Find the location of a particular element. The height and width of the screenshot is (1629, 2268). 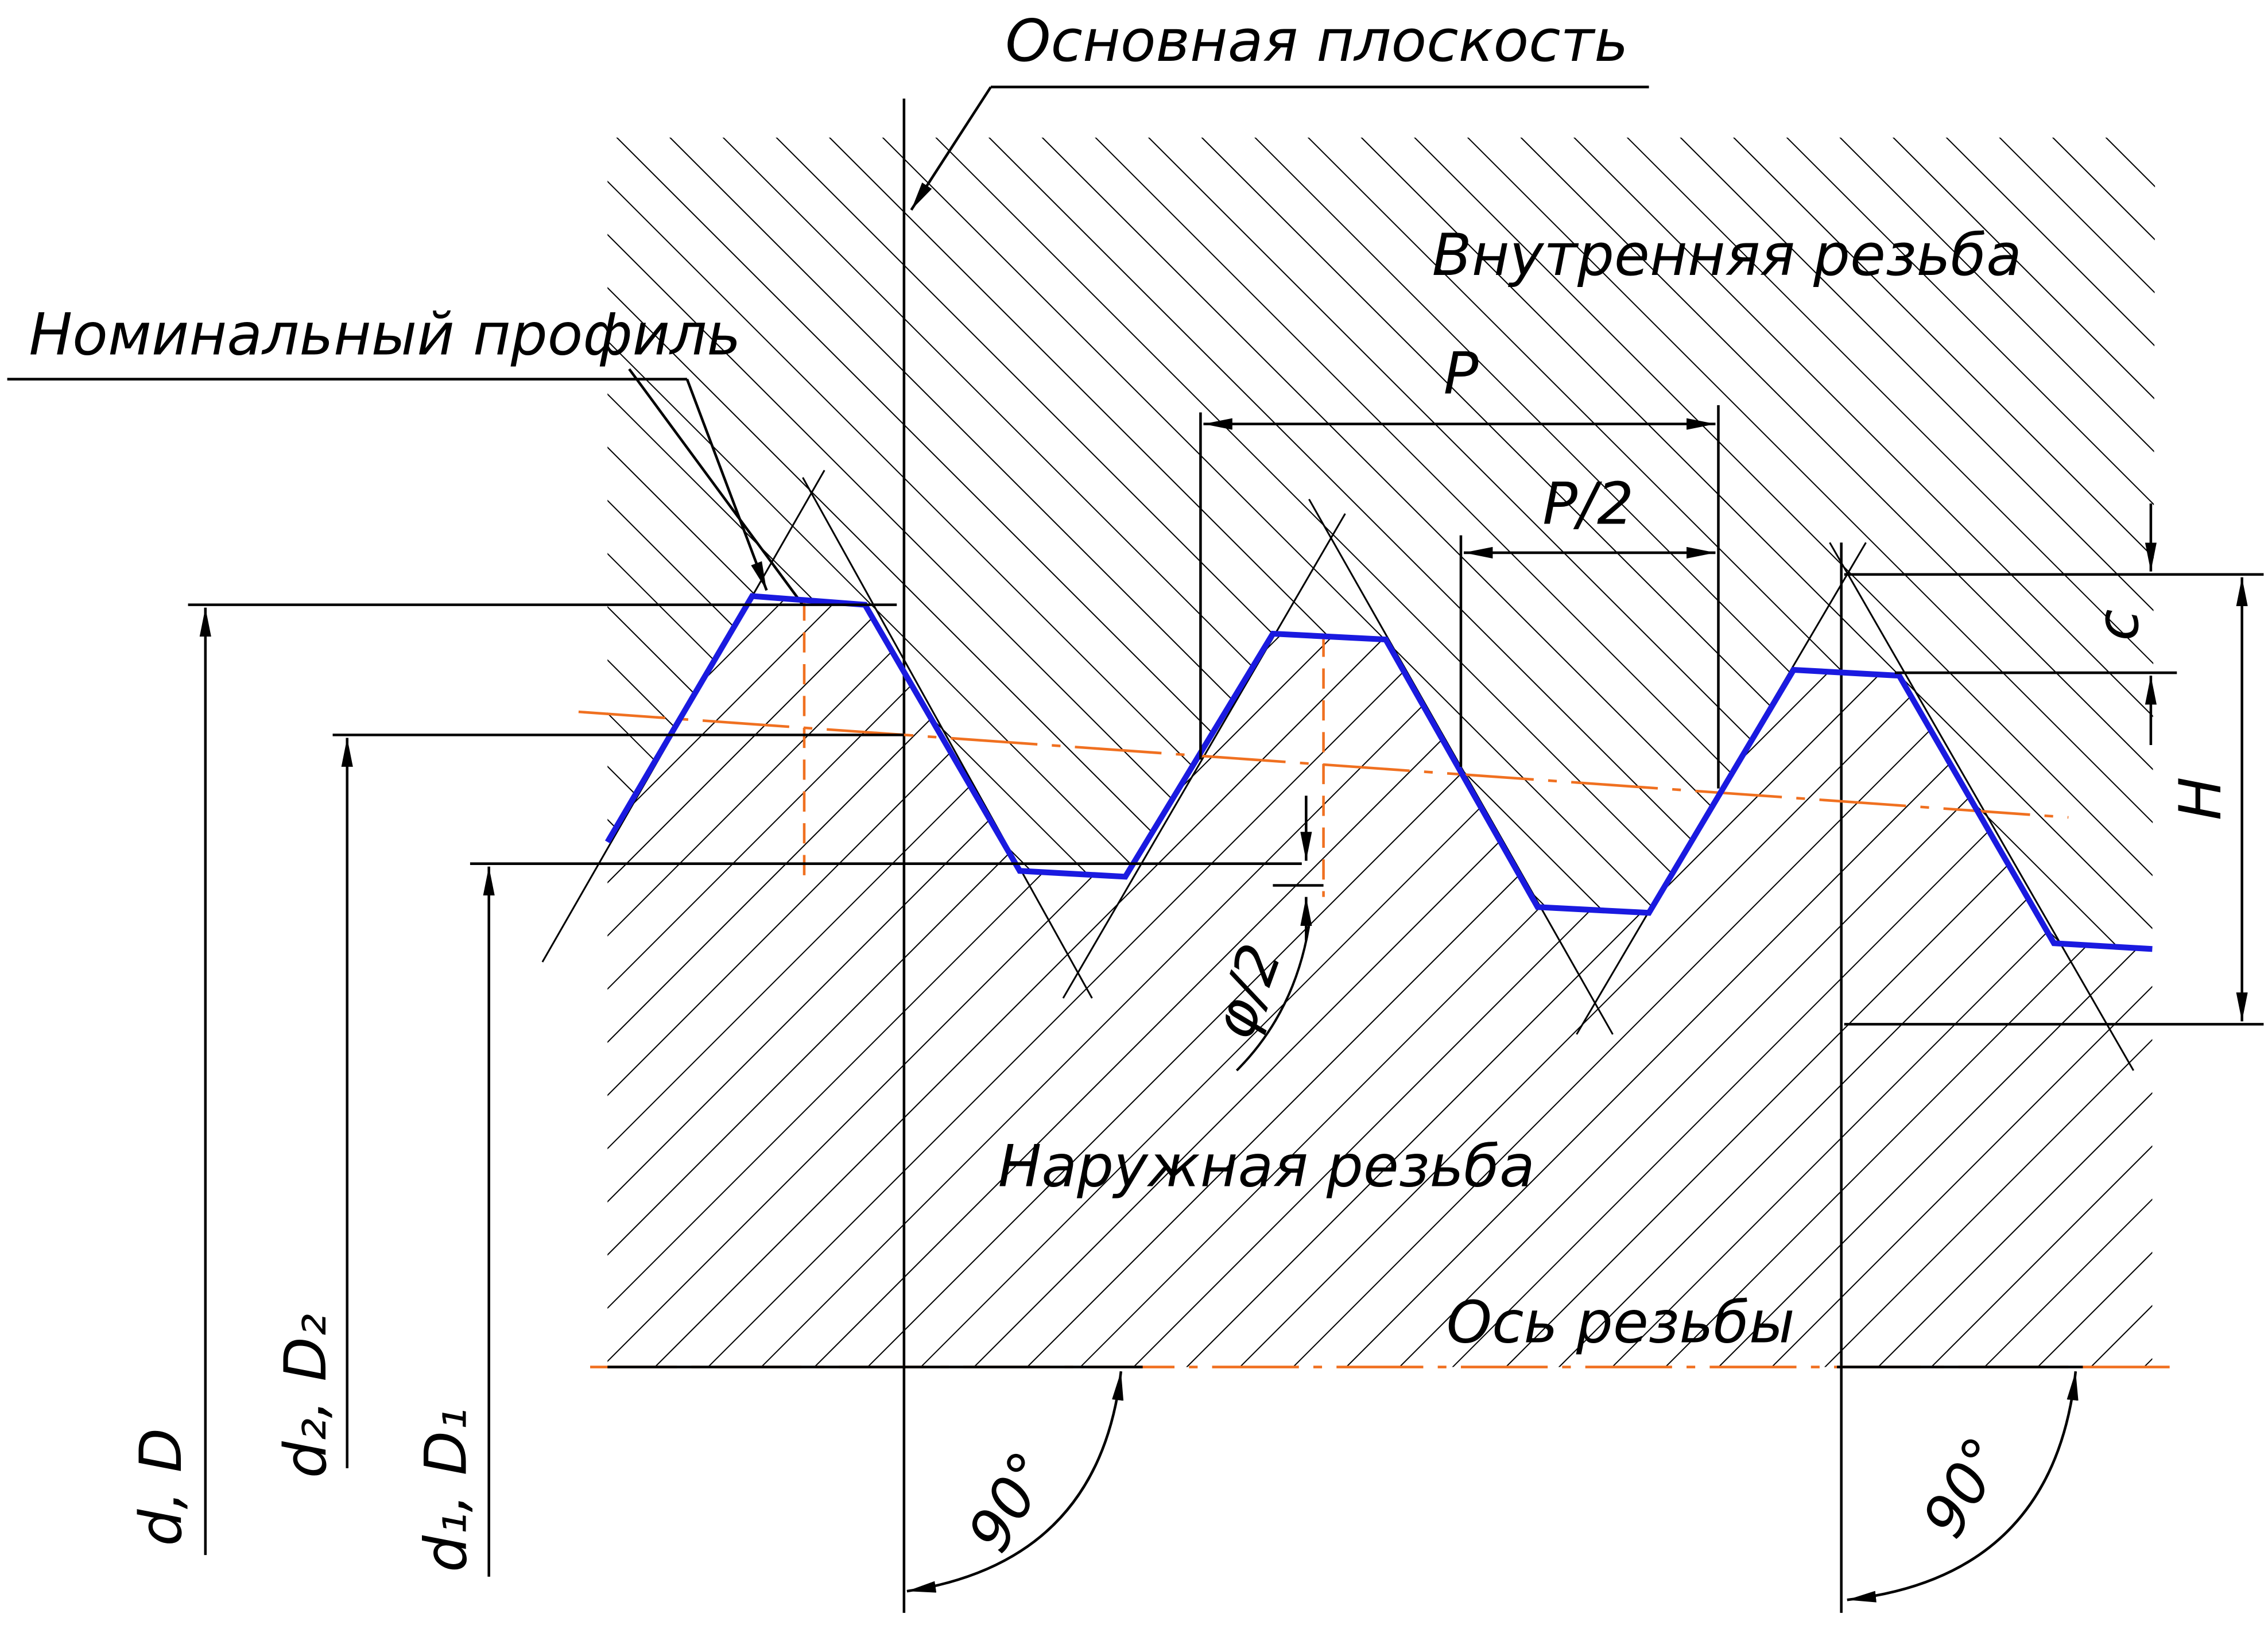

label: Внутренняя резьба is located at coordinates (1727, 255).